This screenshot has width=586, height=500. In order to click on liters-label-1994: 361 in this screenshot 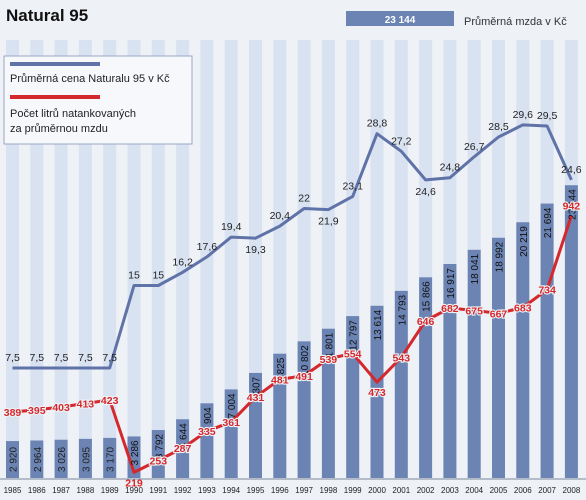, I will do `click(231, 423)`.